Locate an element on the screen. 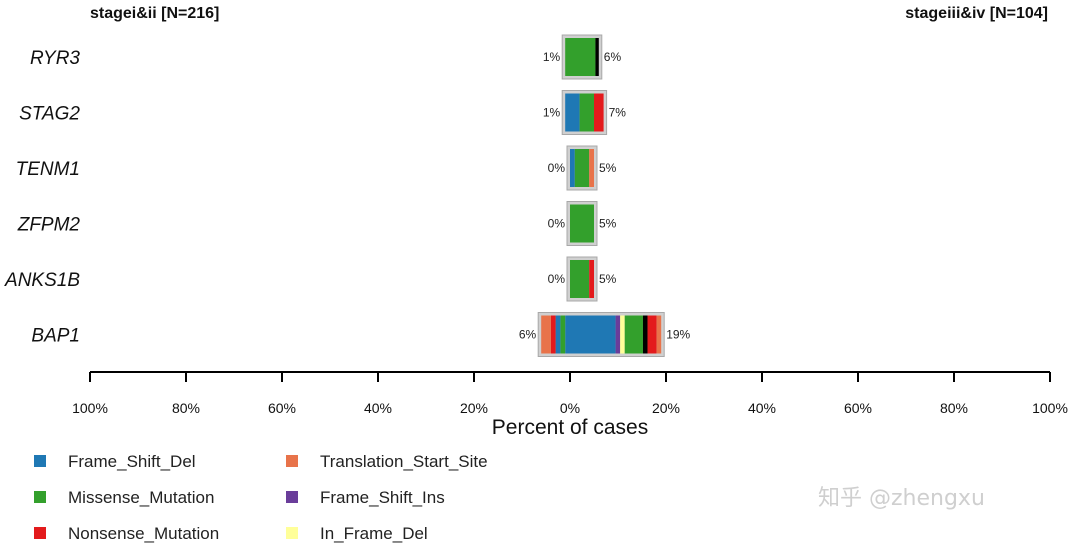  bar-segment-right-frame_shift_ins is located at coordinates (618, 334).